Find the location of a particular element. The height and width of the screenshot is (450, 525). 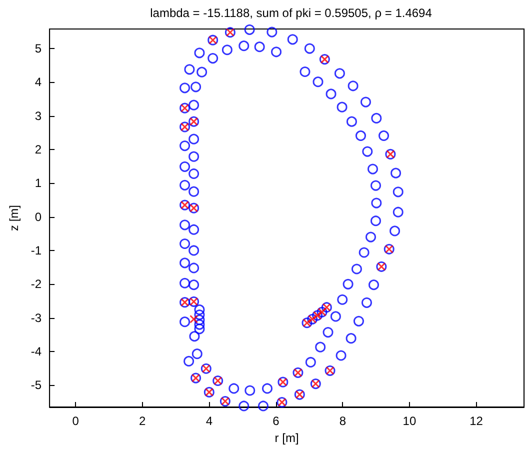

x-tick-label: 0 is located at coordinates (76, 421).